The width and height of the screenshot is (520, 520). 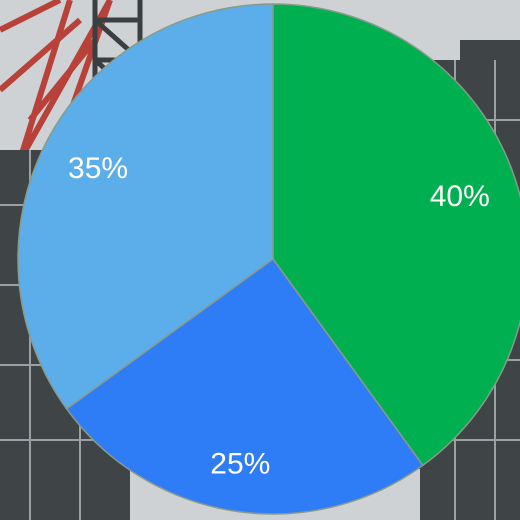 I want to click on pie-slice-label-1: 40%, so click(x=460, y=196).